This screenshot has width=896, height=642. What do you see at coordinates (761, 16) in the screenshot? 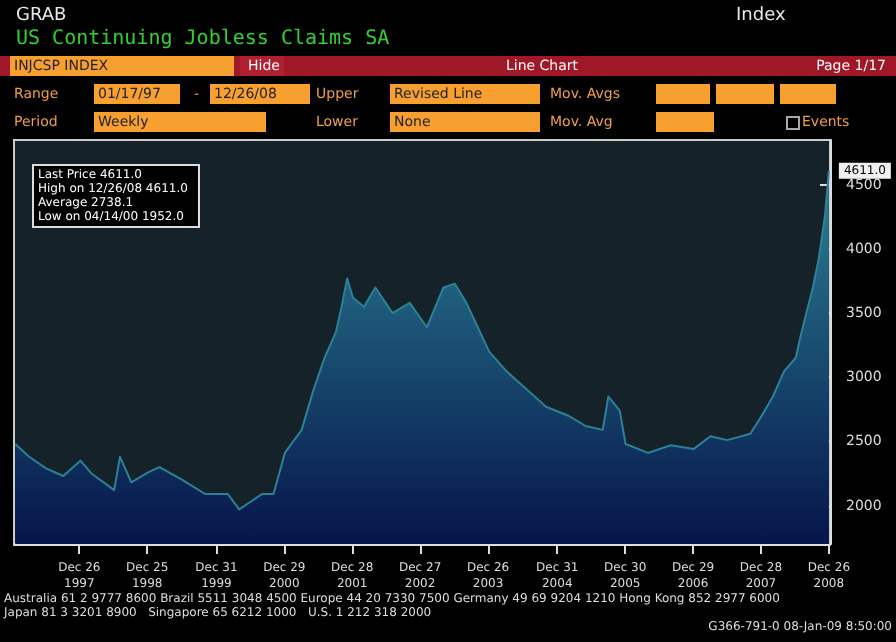
I see `text: Index` at bounding box center [761, 16].